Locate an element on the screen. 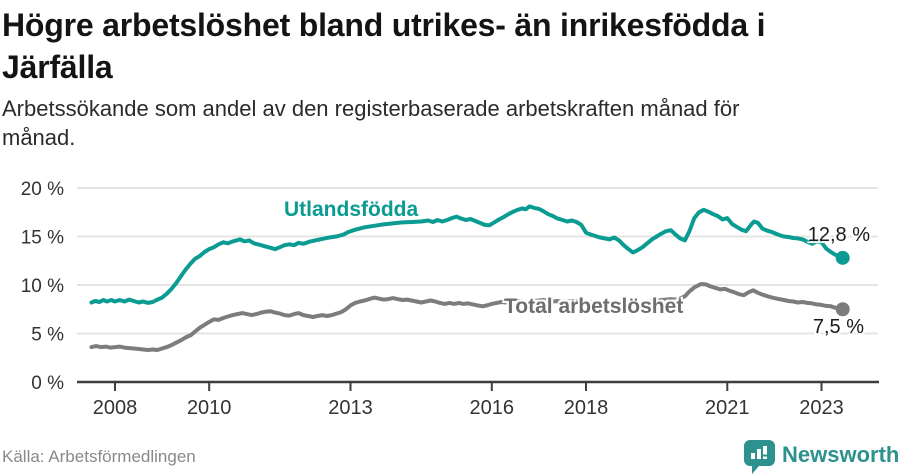 This screenshot has width=900, height=474. end-value-label-utlandsfodda: 12,8 % is located at coordinates (838, 235).